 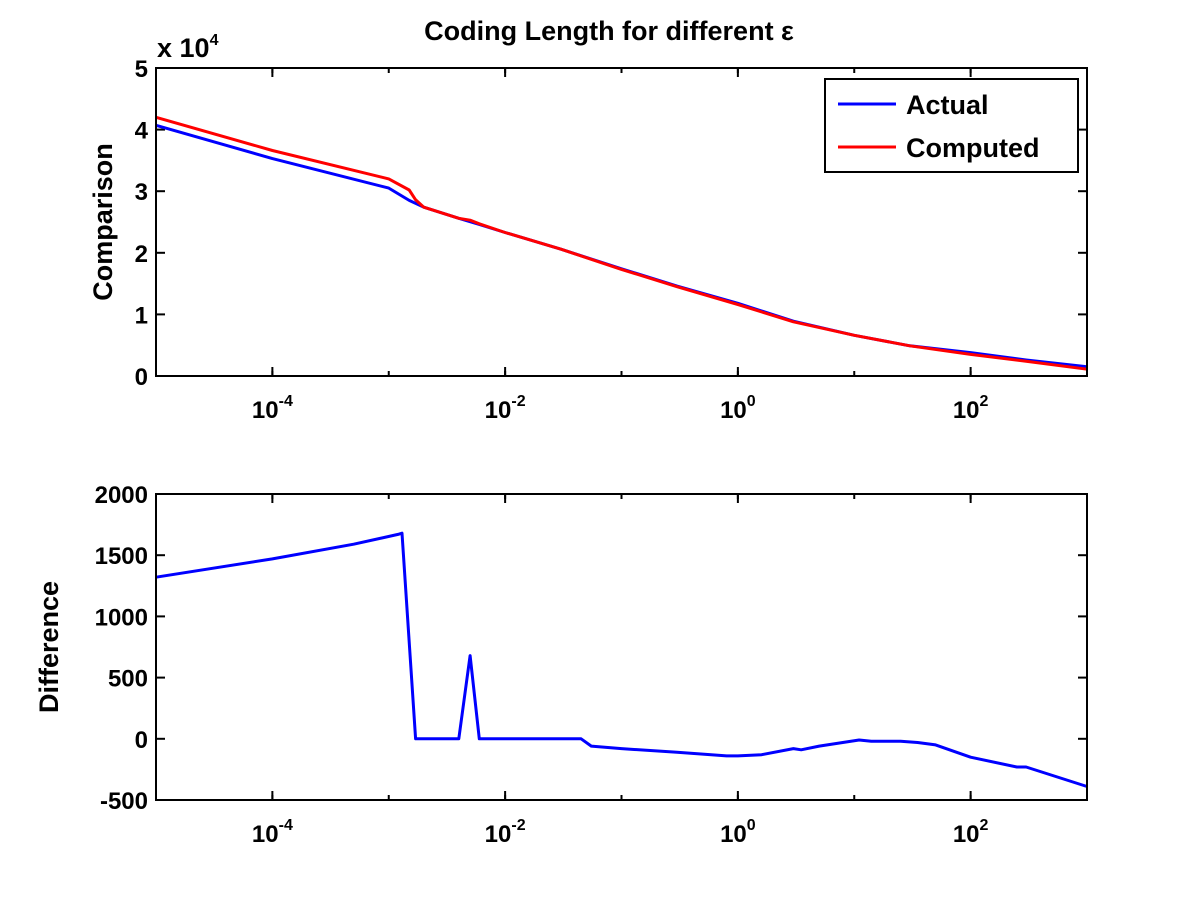 I want to click on bottom-x-tick-label: 10⁻², so click(x=505, y=832).